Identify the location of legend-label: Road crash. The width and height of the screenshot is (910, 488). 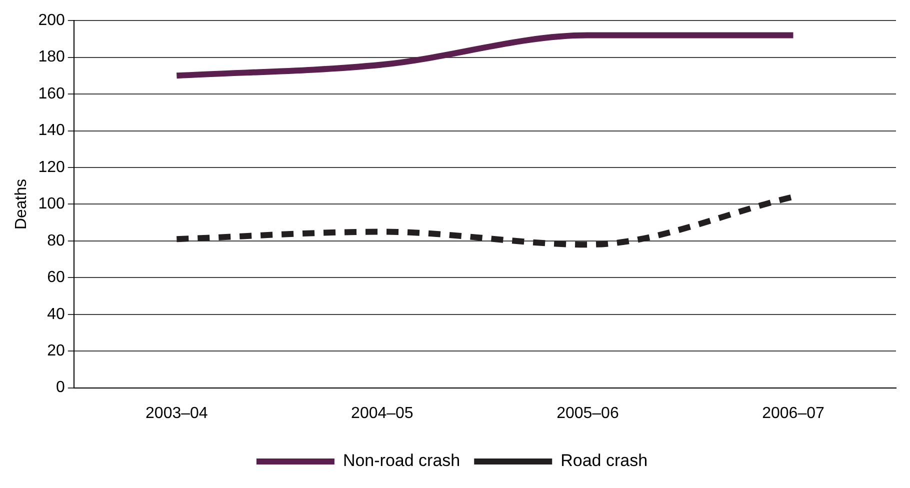
(604, 460).